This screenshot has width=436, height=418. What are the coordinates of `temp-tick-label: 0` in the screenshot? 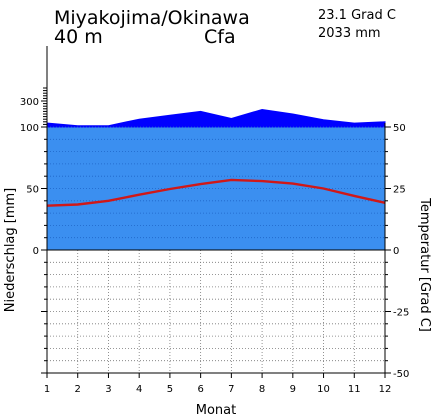 It's located at (396, 251).